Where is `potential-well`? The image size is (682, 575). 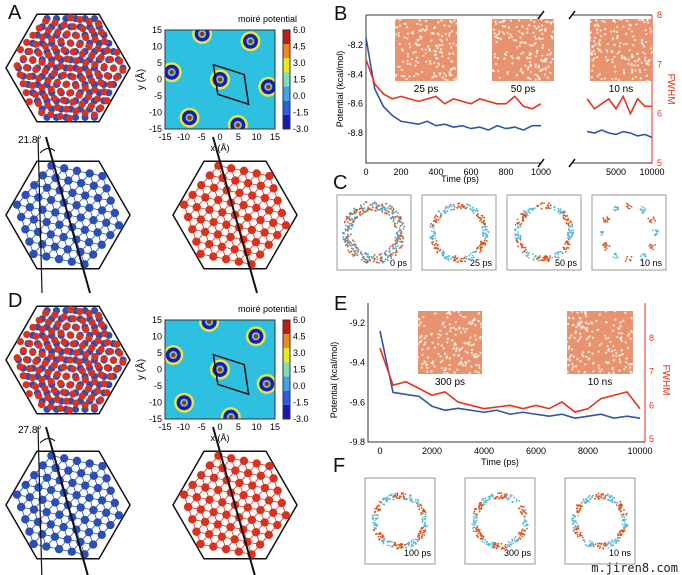
potential-well is located at coordinates (148, 435).